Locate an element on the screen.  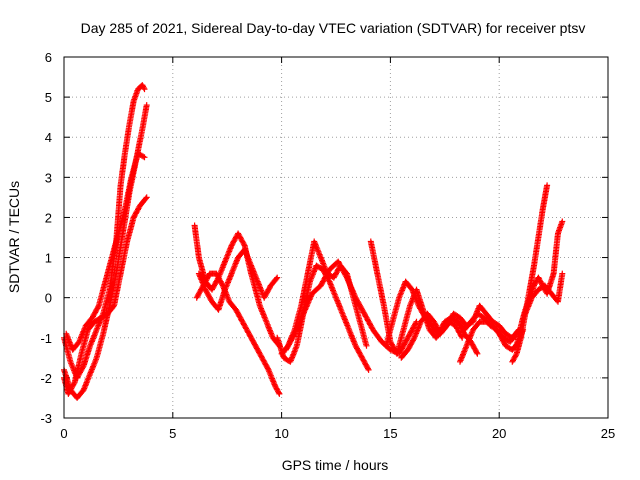
x-tick-label: 20 is located at coordinates (499, 433).